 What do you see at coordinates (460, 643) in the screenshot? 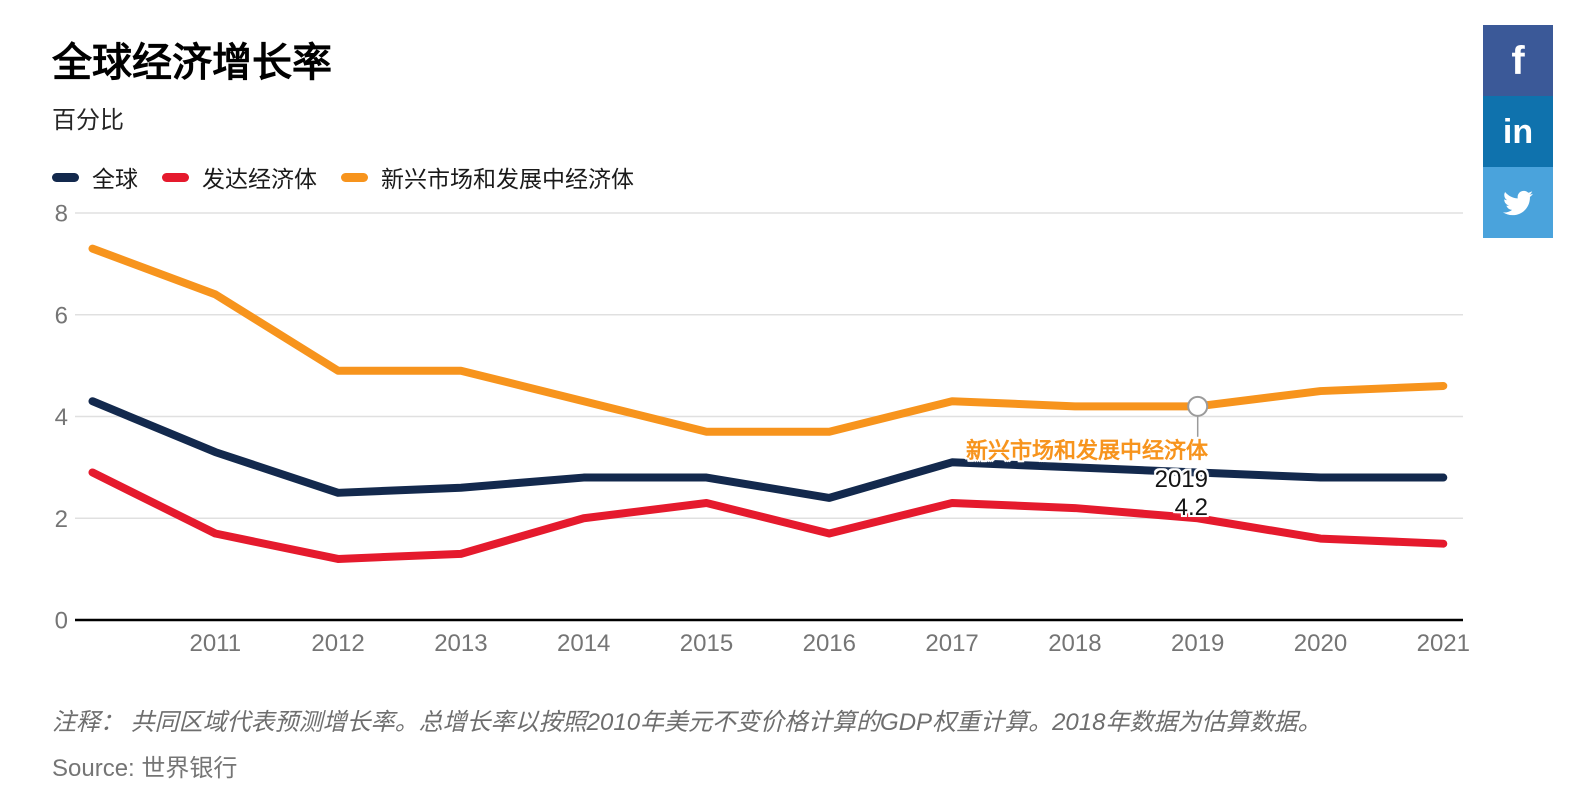
I see `x-axis-tick-label: 2013` at bounding box center [460, 643].